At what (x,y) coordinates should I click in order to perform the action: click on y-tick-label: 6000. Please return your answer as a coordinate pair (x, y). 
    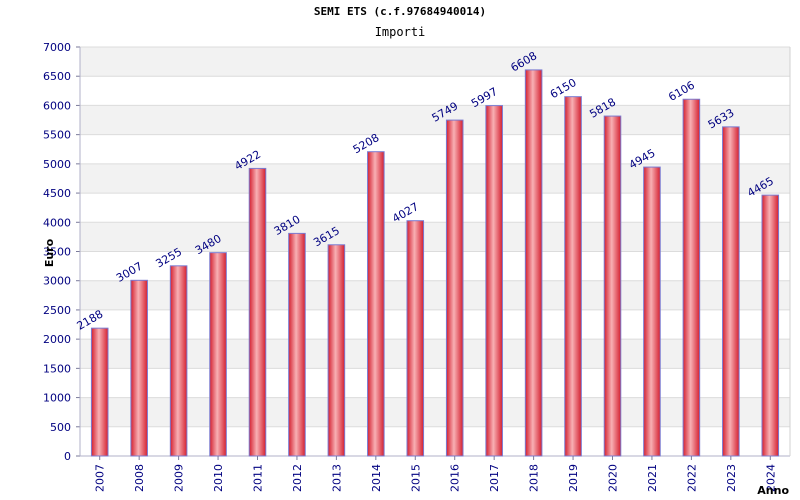
    Looking at the image, I should click on (57, 105).